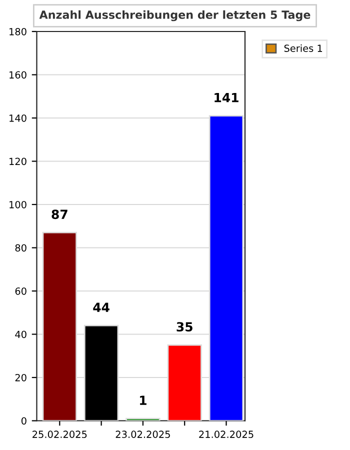  What do you see at coordinates (143, 419) in the screenshot?
I see `bar` at bounding box center [143, 419].